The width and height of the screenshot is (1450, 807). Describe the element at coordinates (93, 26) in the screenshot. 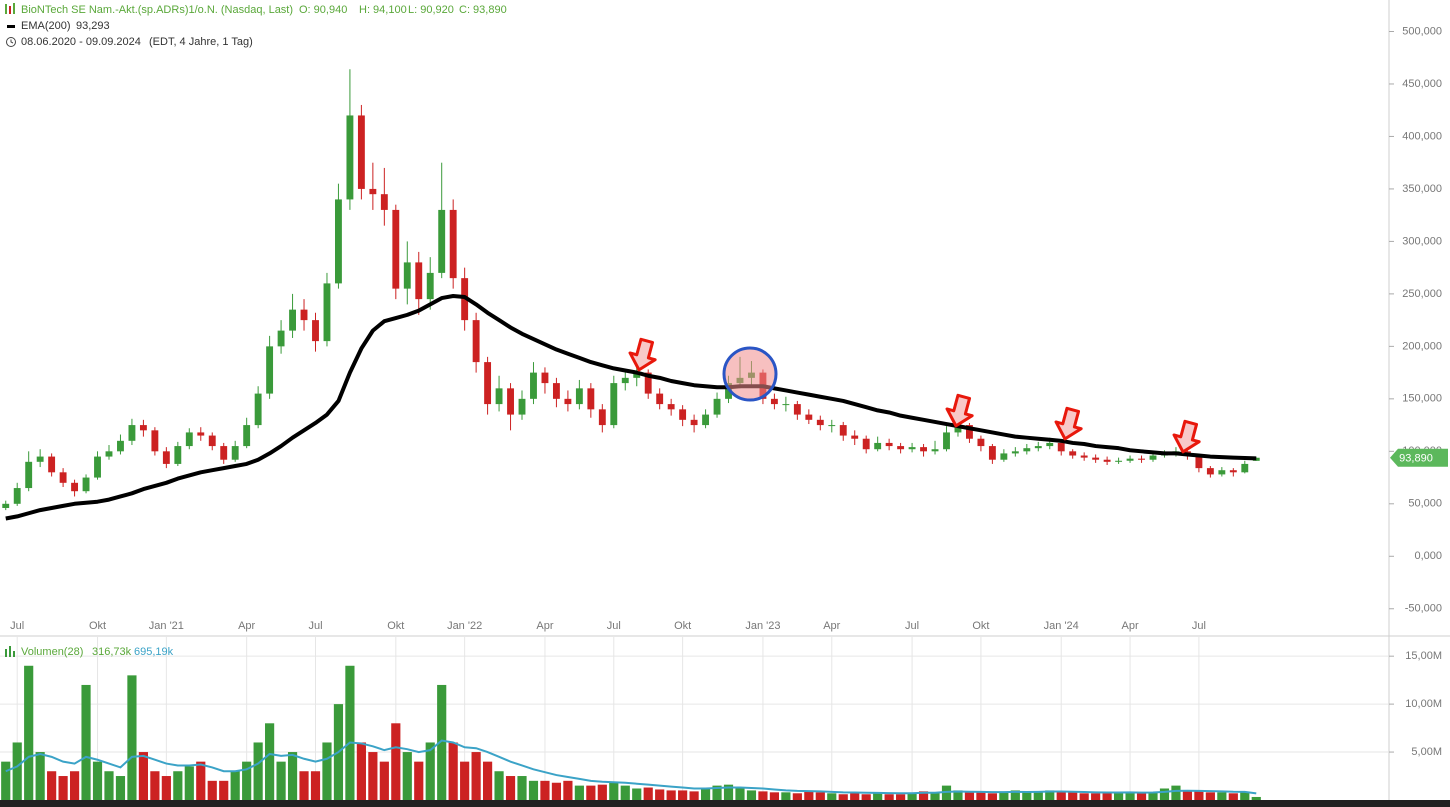

I see `legend-value: 93,293` at that location.